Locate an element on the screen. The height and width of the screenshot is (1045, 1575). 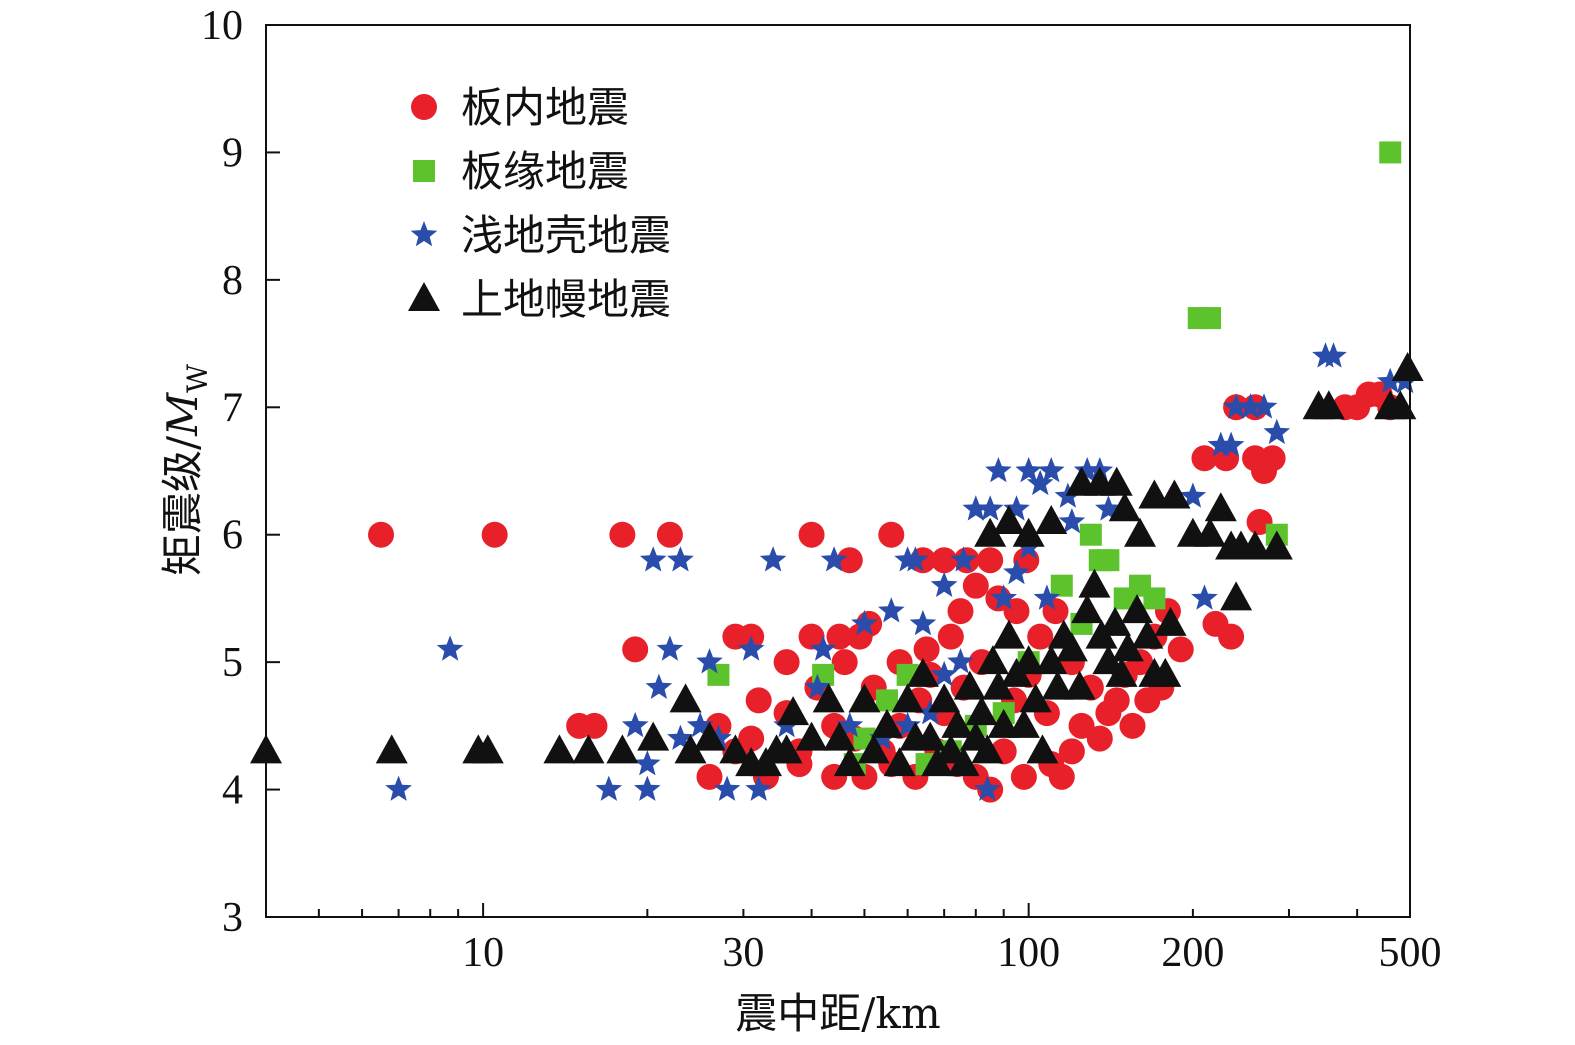
y-tick-label: 3 is located at coordinates (232, 918).